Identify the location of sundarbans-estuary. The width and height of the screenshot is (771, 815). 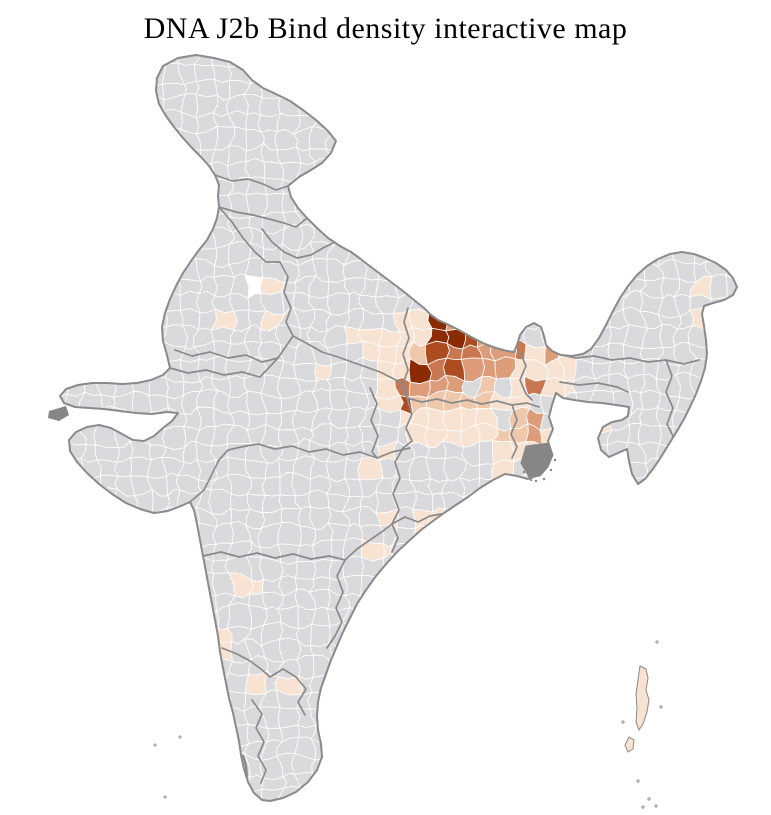
(538, 462).